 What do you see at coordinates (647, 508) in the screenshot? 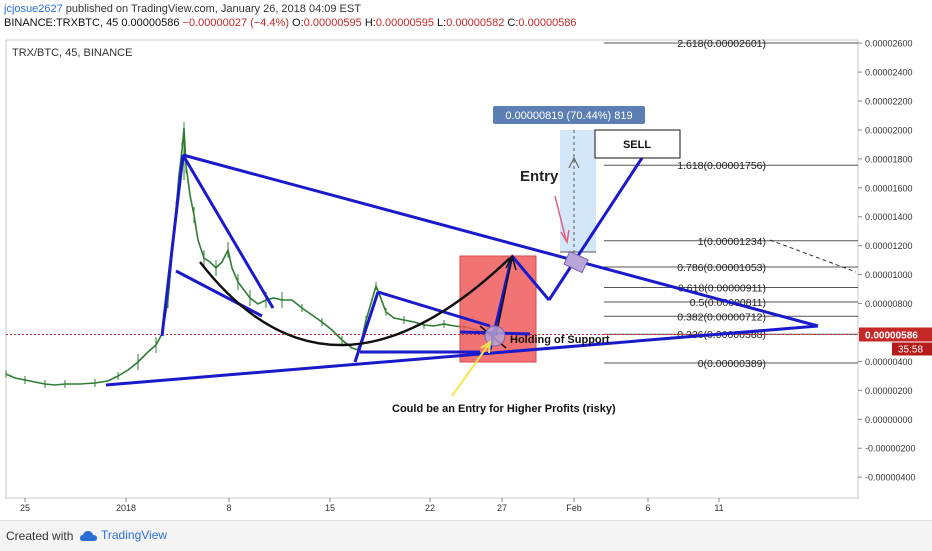
I see `x-tick-label: 6` at bounding box center [647, 508].